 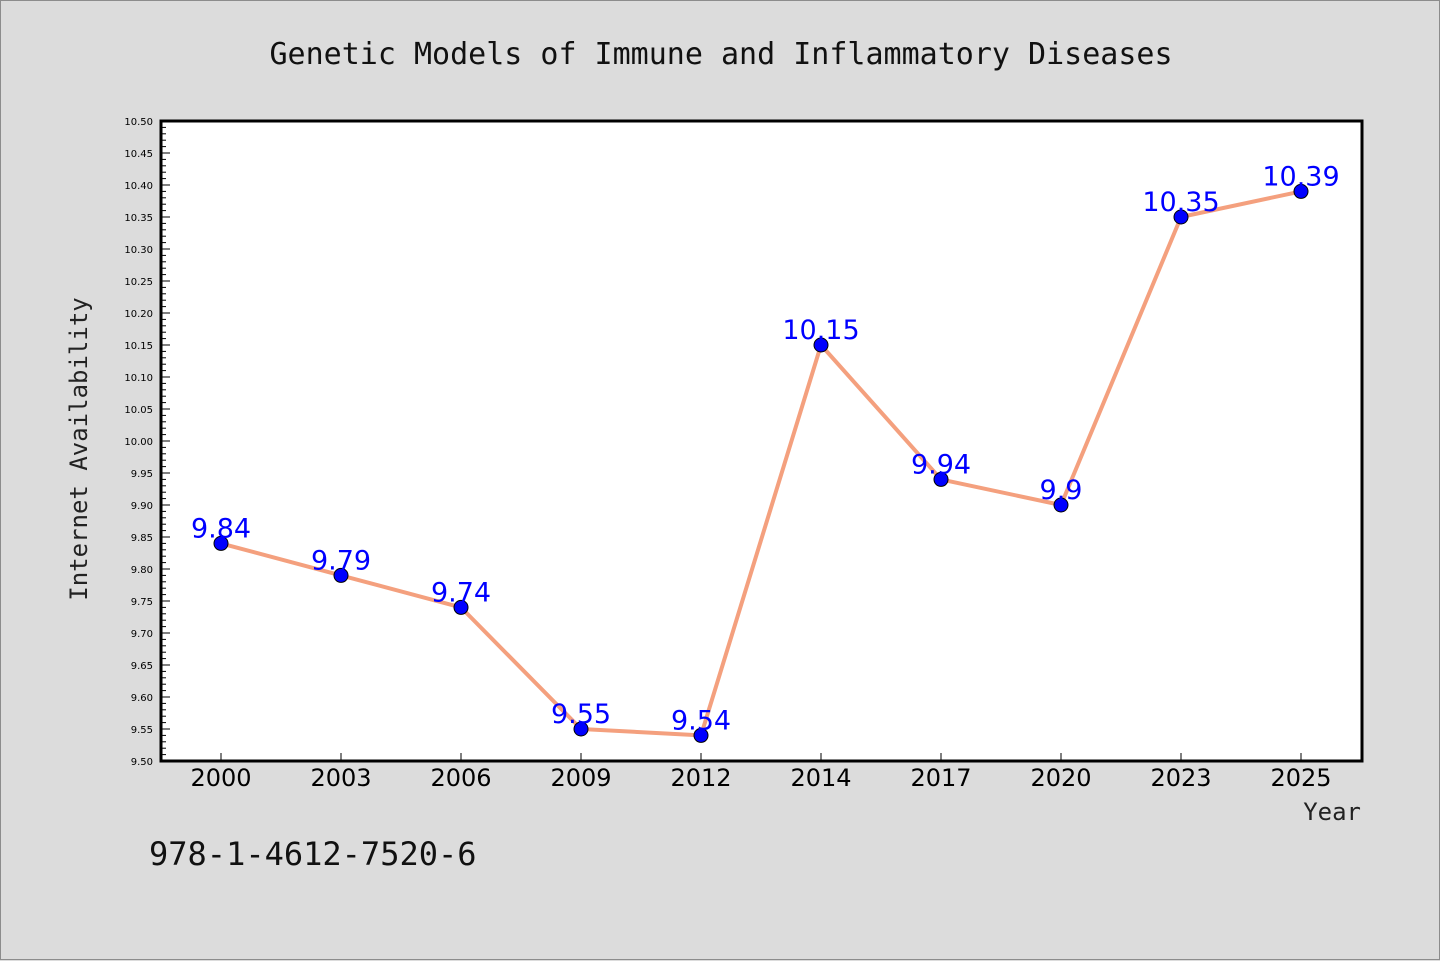 I want to click on data-label: 10.15, so click(x=820, y=330).